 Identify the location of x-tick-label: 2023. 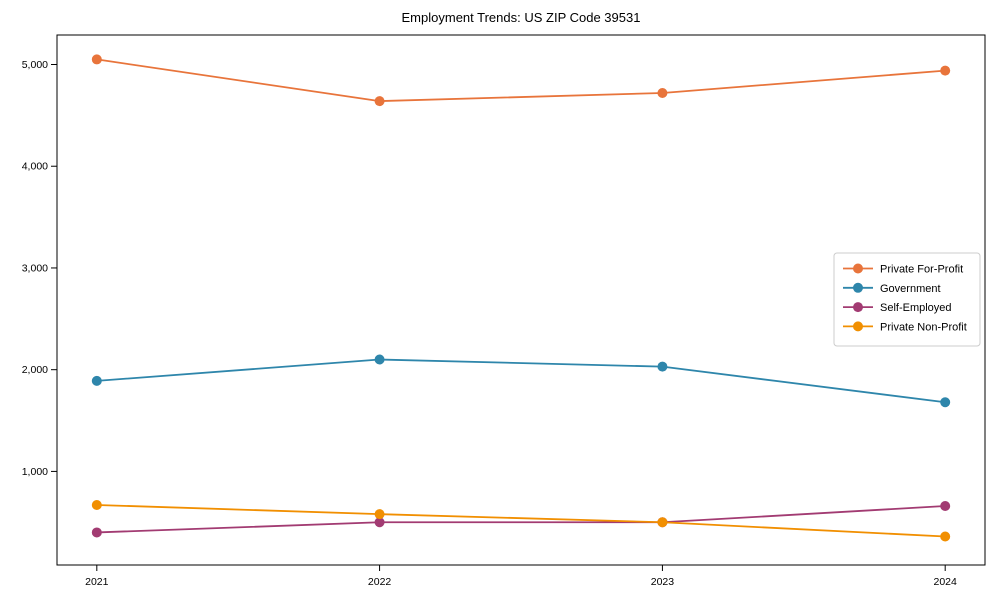
(663, 582).